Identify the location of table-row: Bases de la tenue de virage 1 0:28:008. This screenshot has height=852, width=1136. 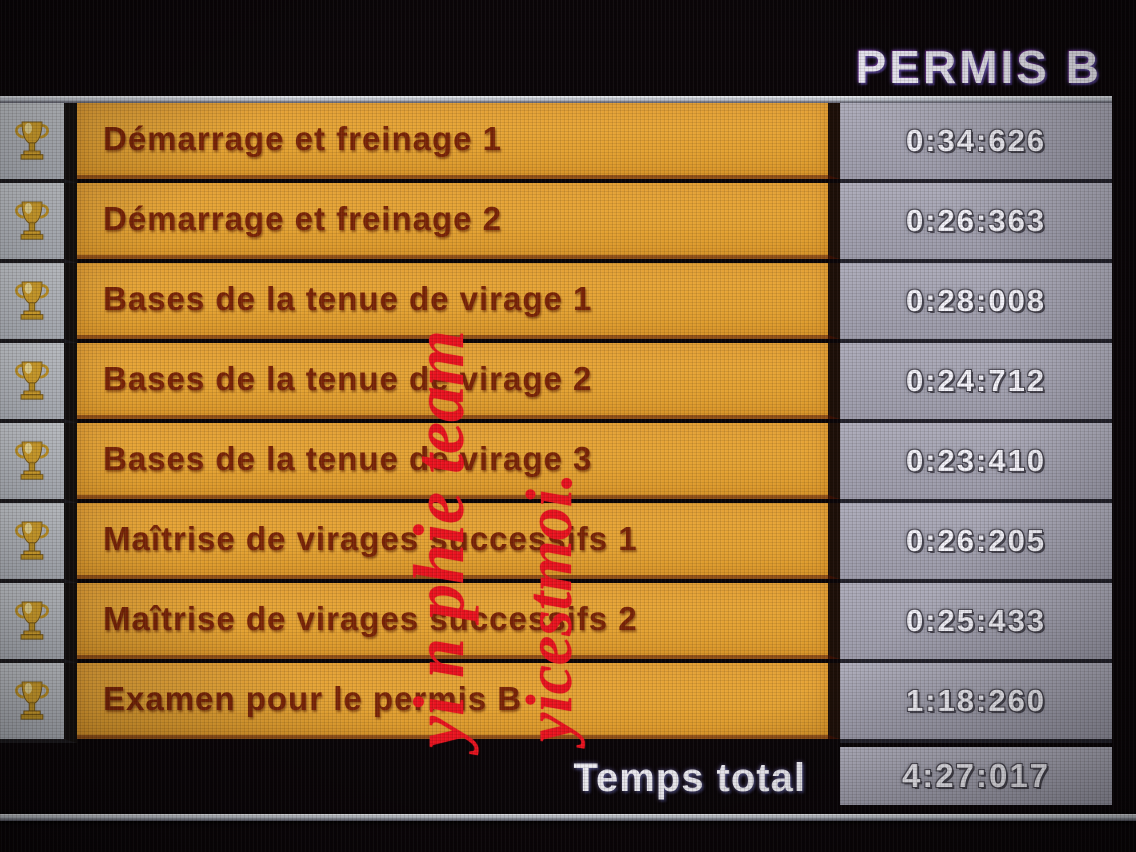
(556, 303).